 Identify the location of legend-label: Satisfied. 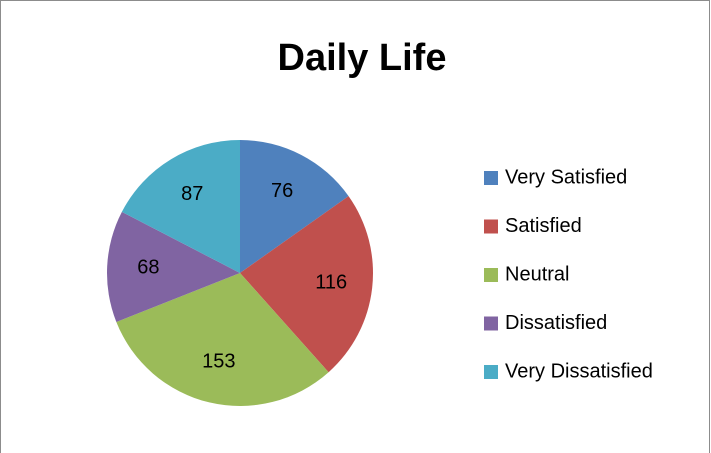
(543, 226).